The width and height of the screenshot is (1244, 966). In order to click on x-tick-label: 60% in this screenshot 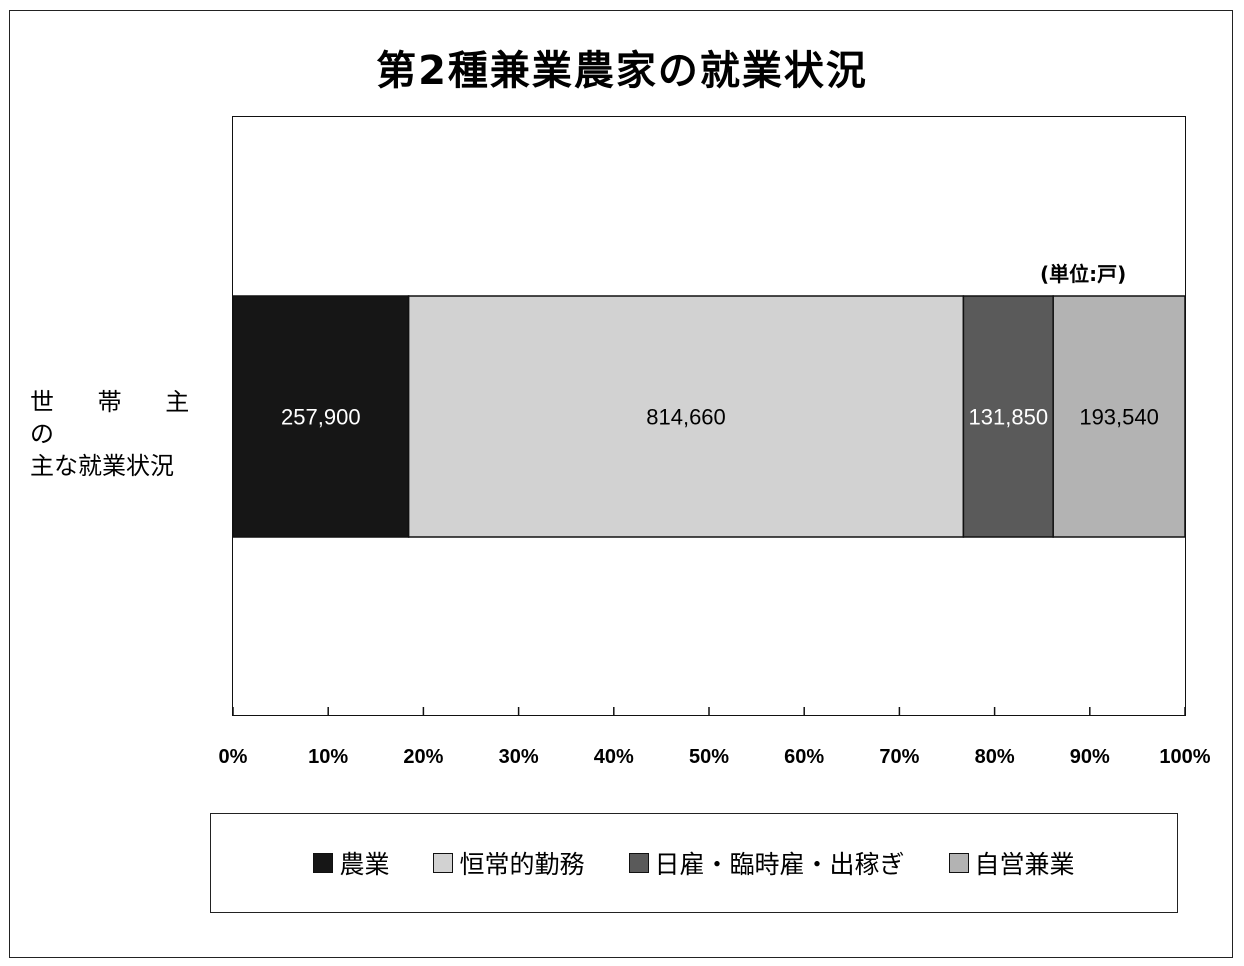, I will do `click(804, 757)`.